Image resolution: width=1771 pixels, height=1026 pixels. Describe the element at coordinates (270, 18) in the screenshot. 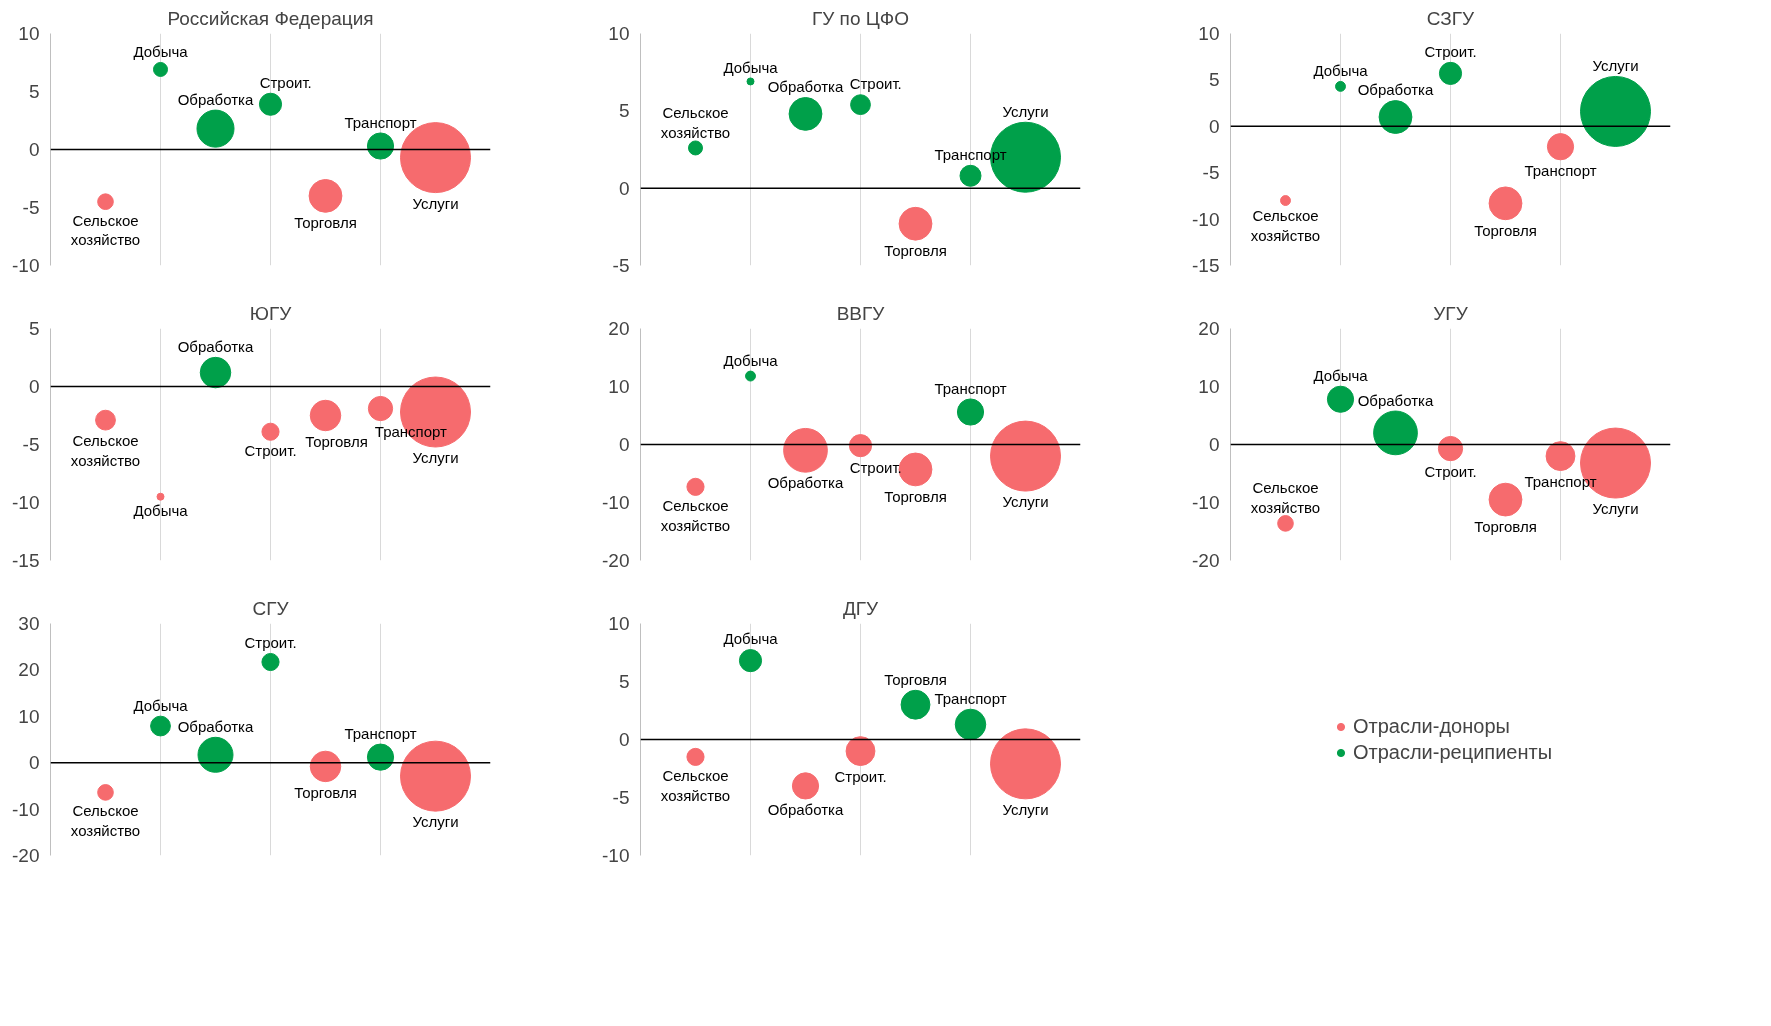

I see `chart-title: Российская Федерация` at that location.